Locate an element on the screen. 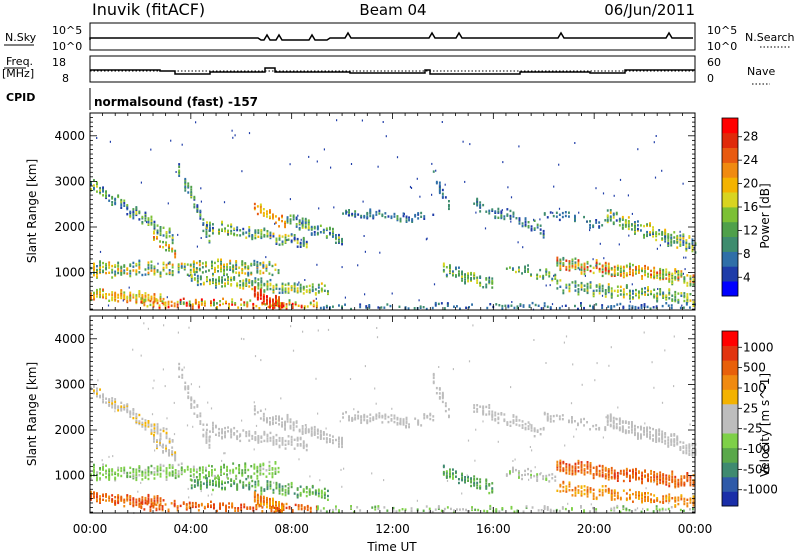 The width and height of the screenshot is (800, 554). power-cell-2037 is located at coordinates (587, 284).